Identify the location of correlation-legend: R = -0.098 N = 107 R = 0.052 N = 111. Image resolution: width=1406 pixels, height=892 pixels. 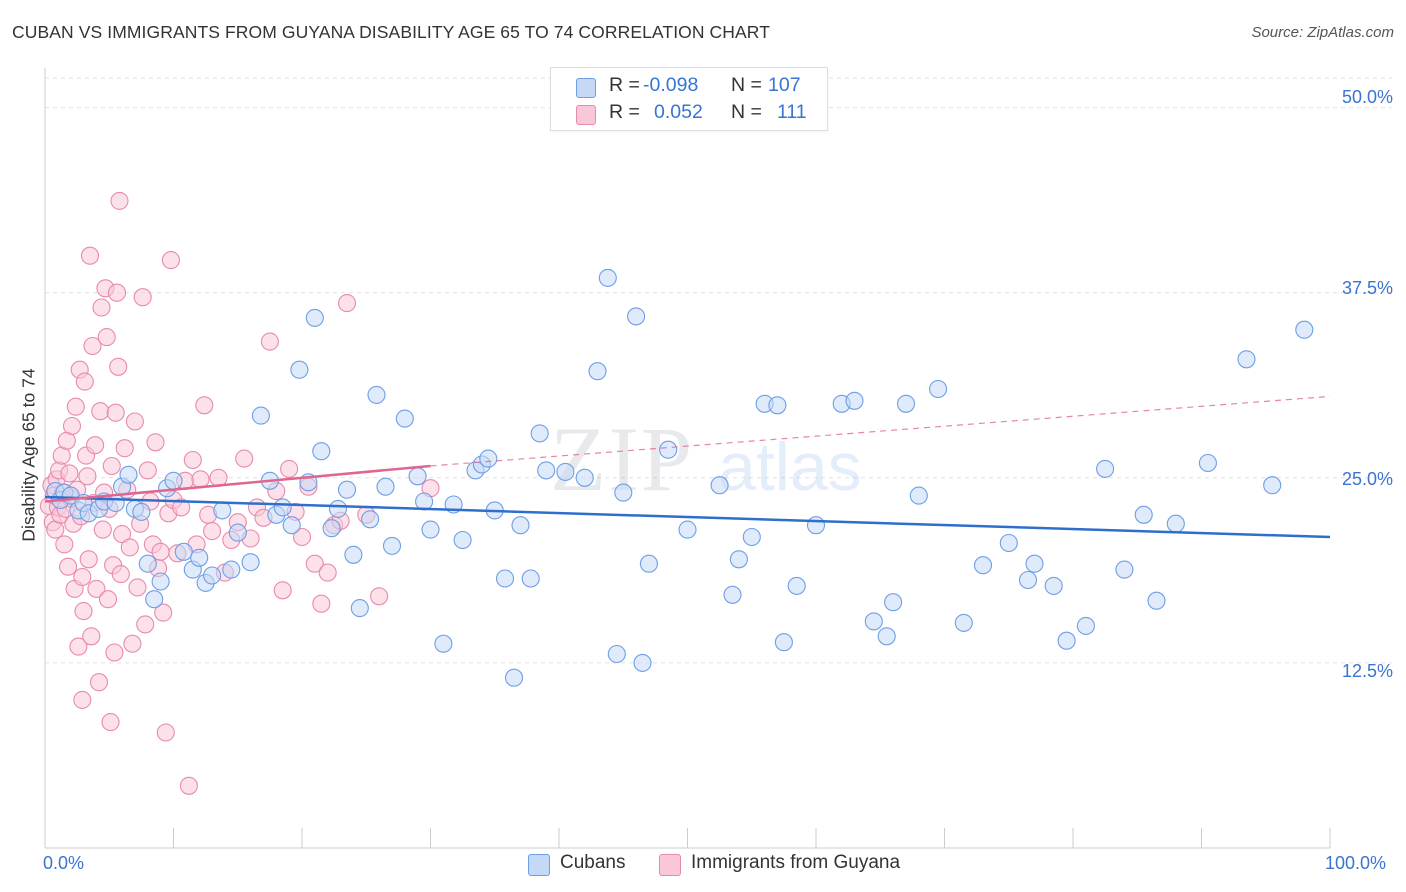
(689, 99).